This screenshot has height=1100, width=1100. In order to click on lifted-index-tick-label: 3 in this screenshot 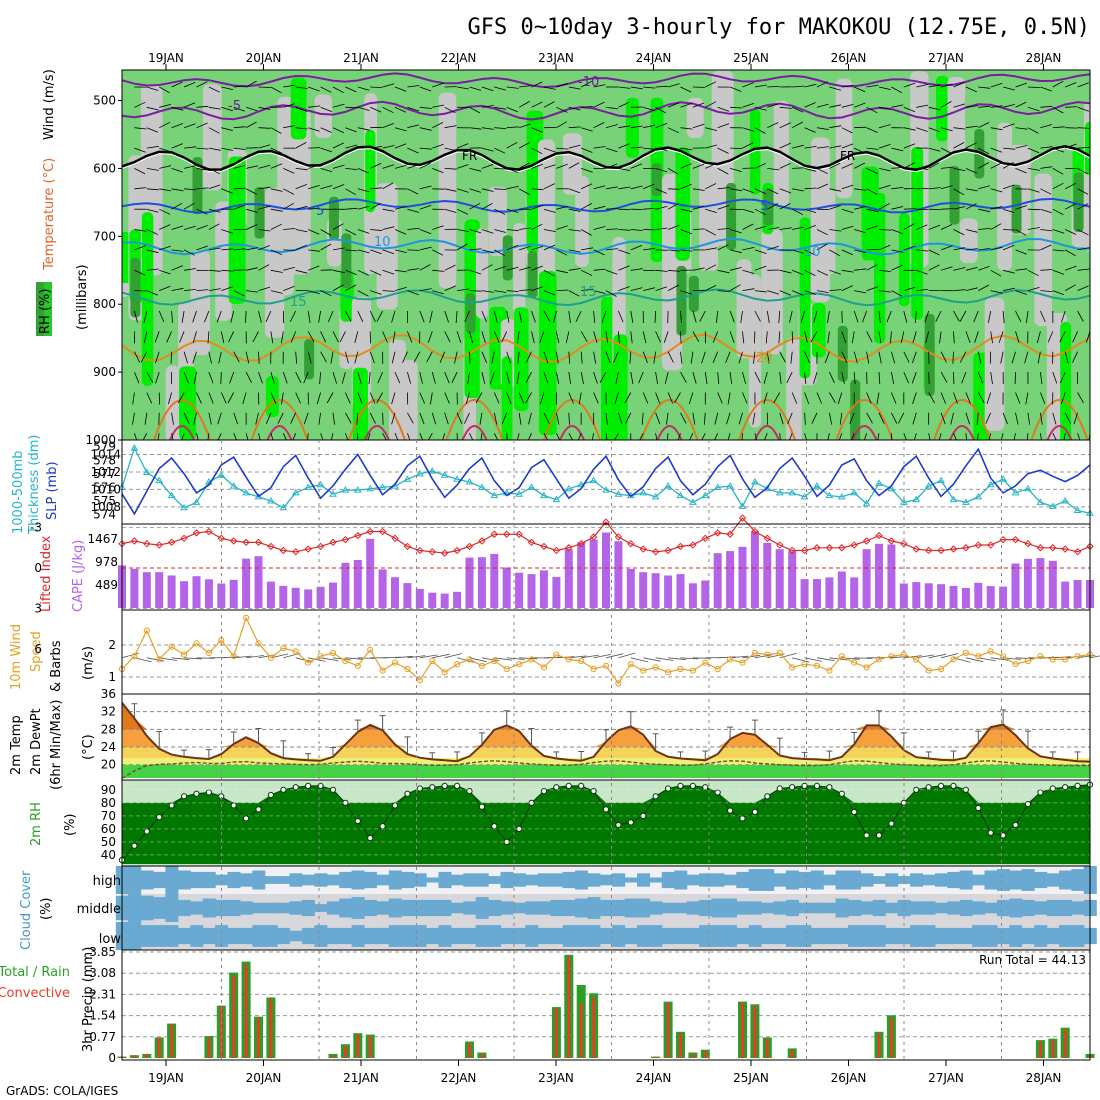, I will do `click(38, 609)`.